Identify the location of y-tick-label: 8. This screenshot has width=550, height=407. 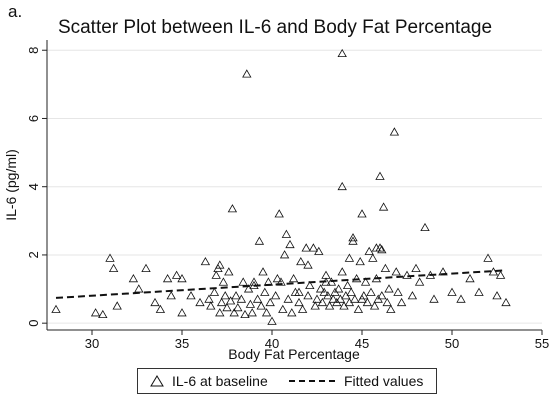
(33, 50).